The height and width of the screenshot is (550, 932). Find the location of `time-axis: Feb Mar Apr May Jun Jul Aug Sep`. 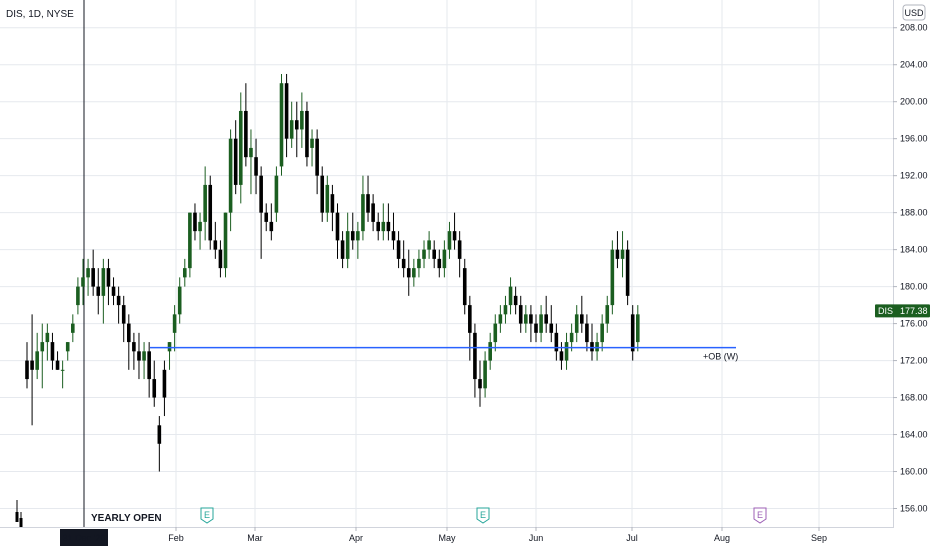

time-axis: Feb Mar Apr May Jun Jul Aug Sep is located at coordinates (497, 535).